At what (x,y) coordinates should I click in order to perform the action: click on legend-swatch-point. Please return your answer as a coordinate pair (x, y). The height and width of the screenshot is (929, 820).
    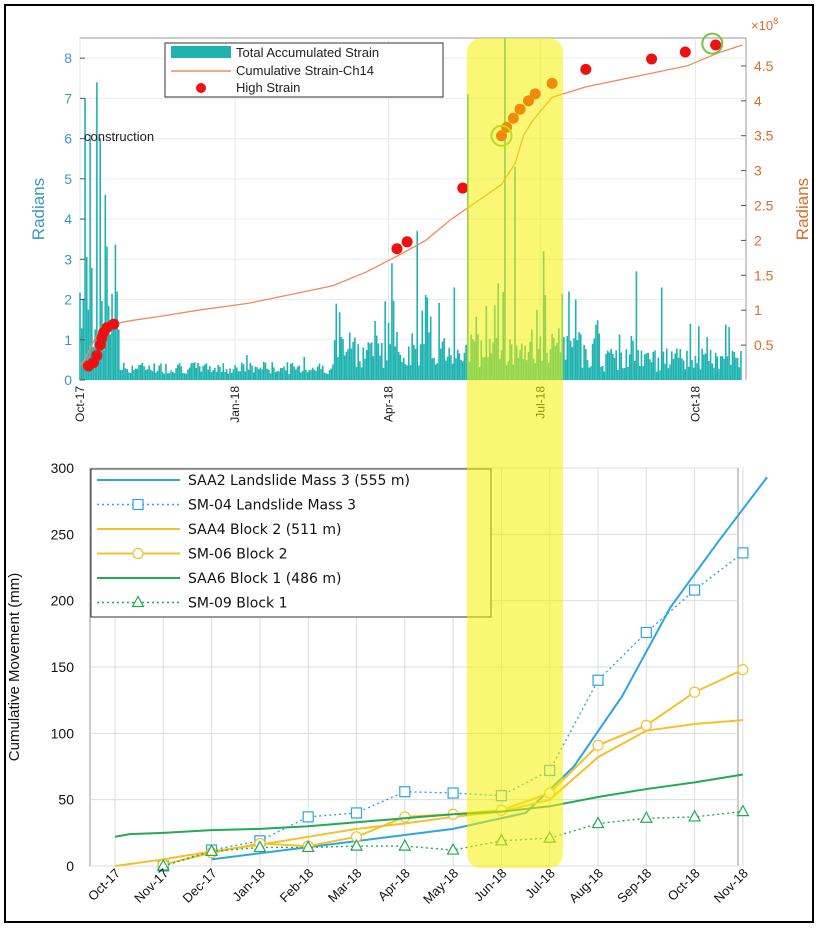
    Looking at the image, I should click on (201, 88).